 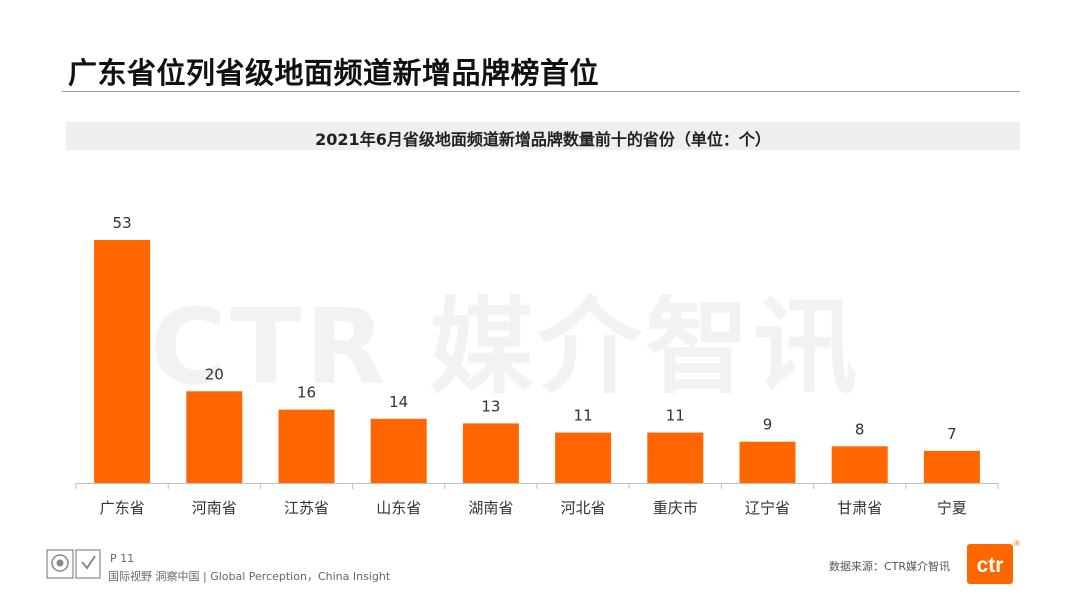 I want to click on quality-badge-icon, so click(x=88, y=564).